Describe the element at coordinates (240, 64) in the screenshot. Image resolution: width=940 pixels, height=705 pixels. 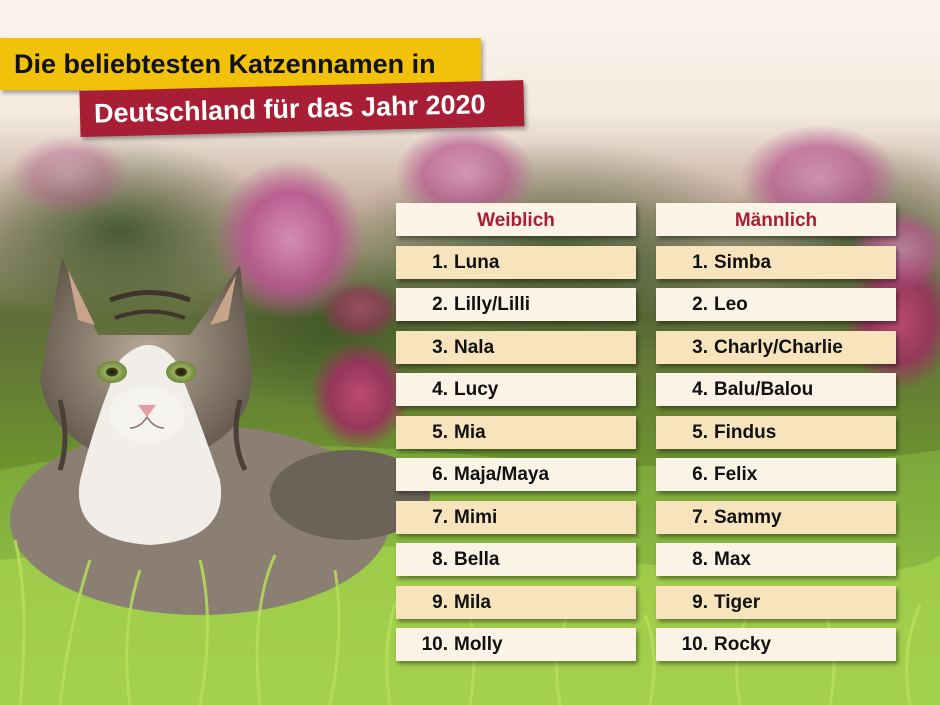
I see `title-line-1: Die beliebtesten Katzennamen in` at that location.